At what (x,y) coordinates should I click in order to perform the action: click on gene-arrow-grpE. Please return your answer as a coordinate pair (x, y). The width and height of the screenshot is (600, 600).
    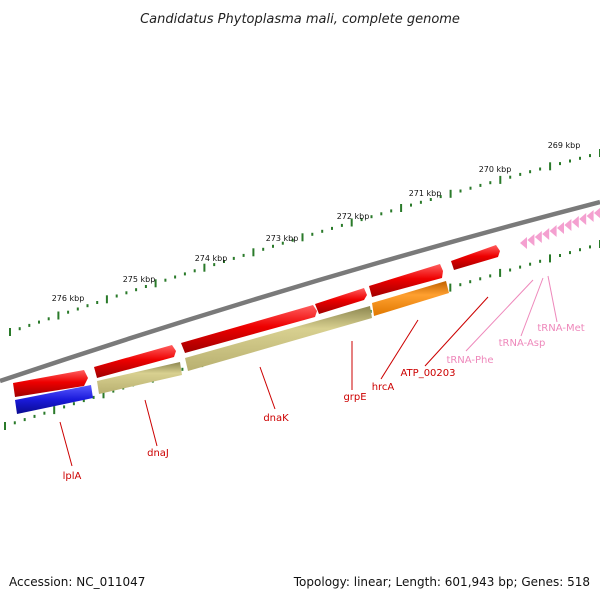
    Looking at the image, I should click on (341, 301).